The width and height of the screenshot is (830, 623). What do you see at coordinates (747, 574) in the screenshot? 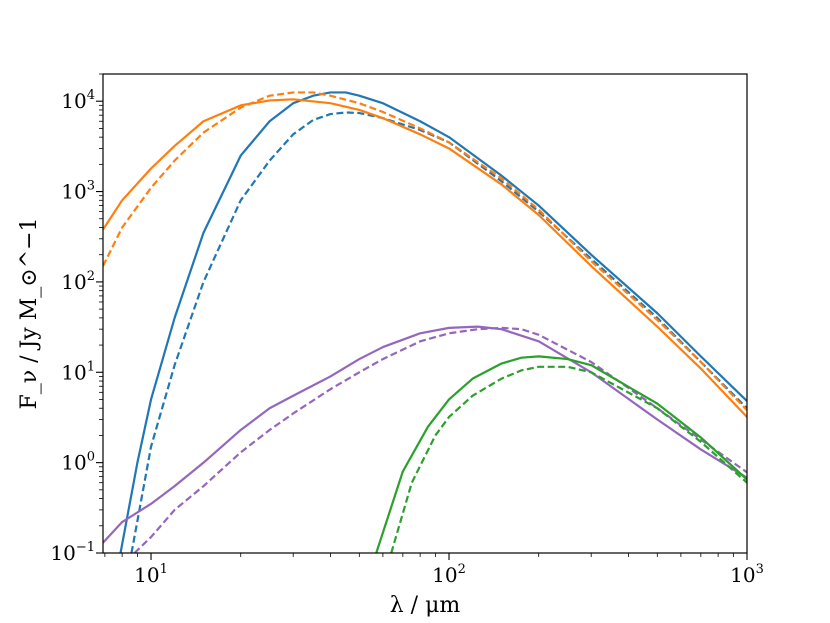
I see `x-tick-label: 103` at bounding box center [747, 574].